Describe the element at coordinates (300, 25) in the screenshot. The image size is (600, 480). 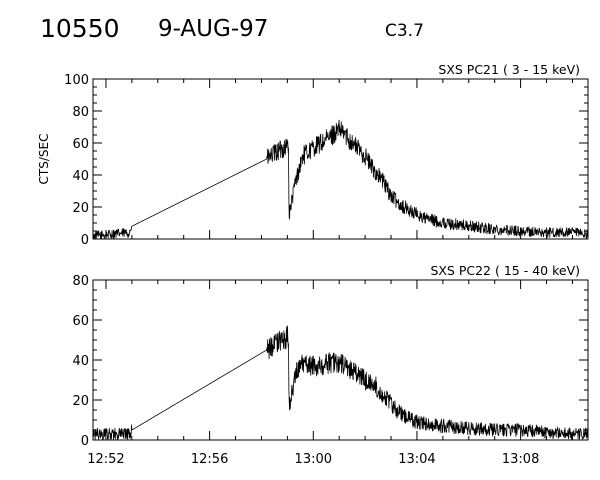
I see `chart-header: 10550 9-AUG-97 C3.7` at that location.